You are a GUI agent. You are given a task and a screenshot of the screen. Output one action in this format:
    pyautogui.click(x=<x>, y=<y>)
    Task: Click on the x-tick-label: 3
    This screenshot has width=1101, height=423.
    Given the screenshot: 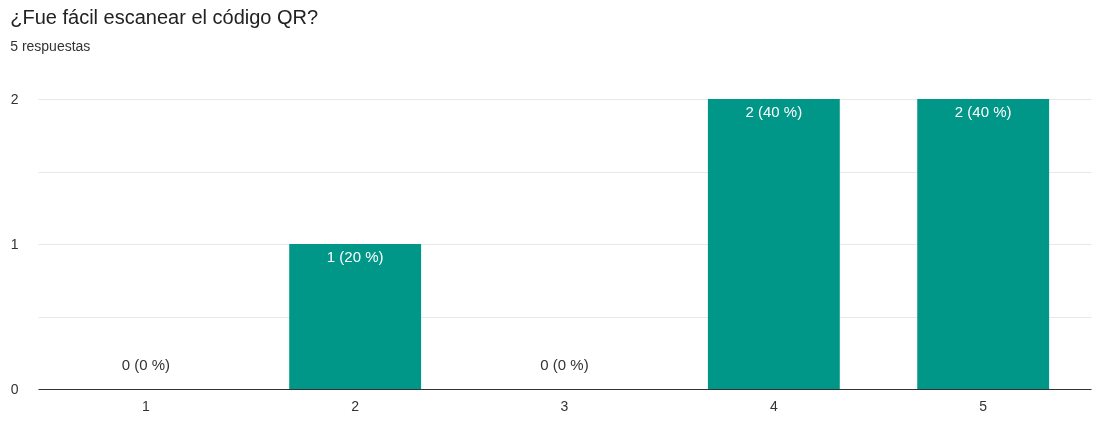 What is the action you would take?
    pyautogui.click(x=564, y=405)
    